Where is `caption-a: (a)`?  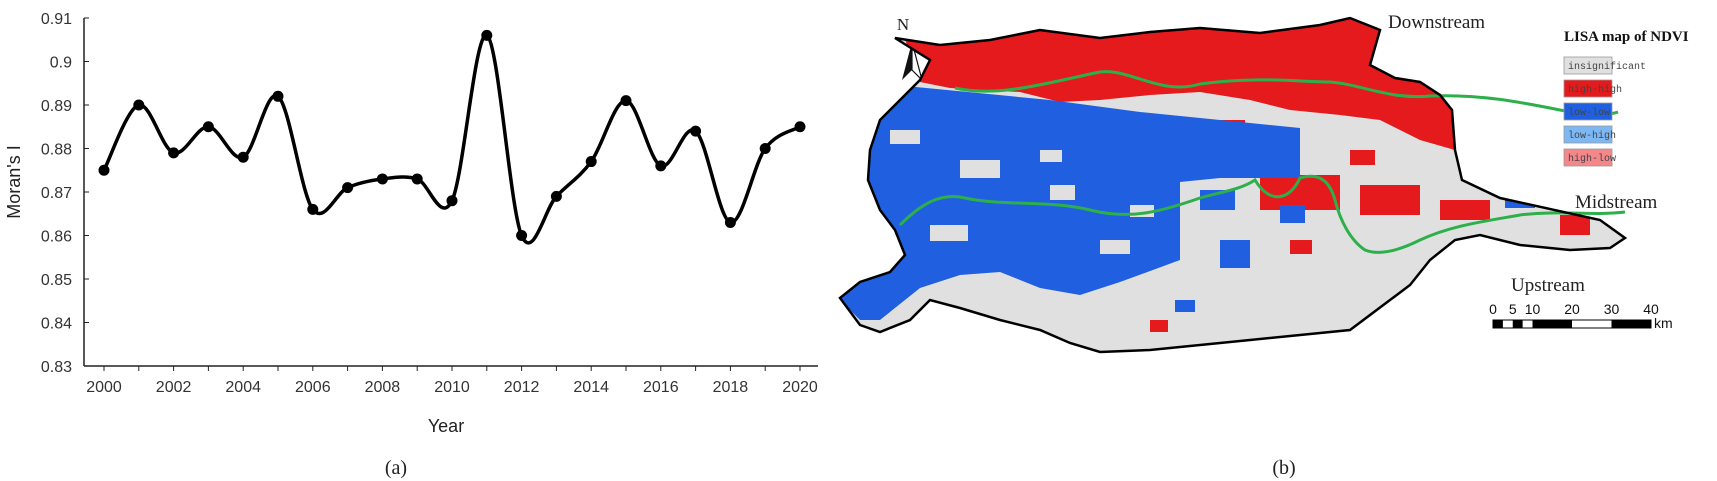 caption-a: (a) is located at coordinates (396, 468).